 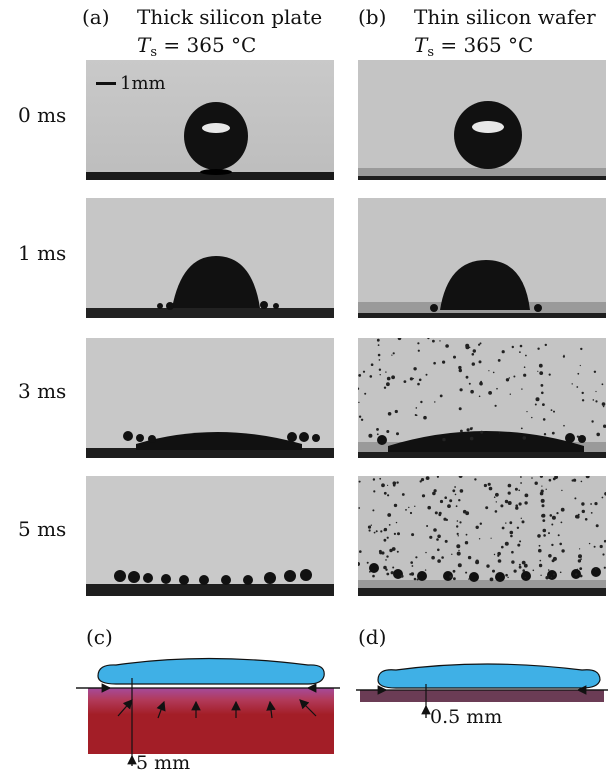 I want to click on photo-thick-0ms, so click(x=210, y=120).